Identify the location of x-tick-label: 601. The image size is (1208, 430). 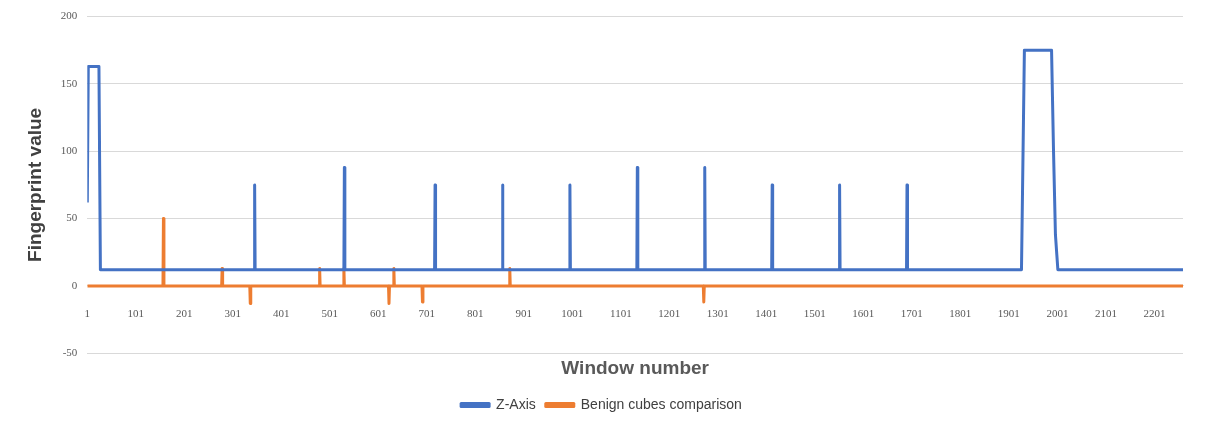
(378, 313).